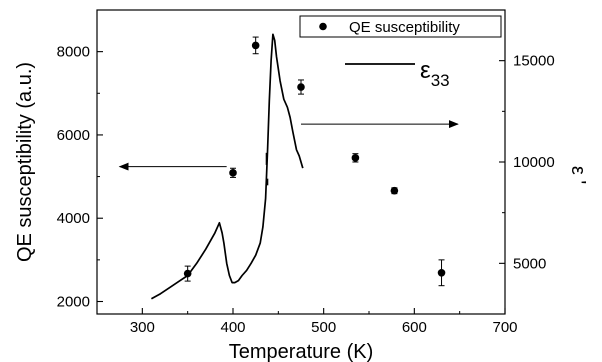 This screenshot has height=362, width=602. I want to click on x-tick-label-600: 600, so click(414, 327).